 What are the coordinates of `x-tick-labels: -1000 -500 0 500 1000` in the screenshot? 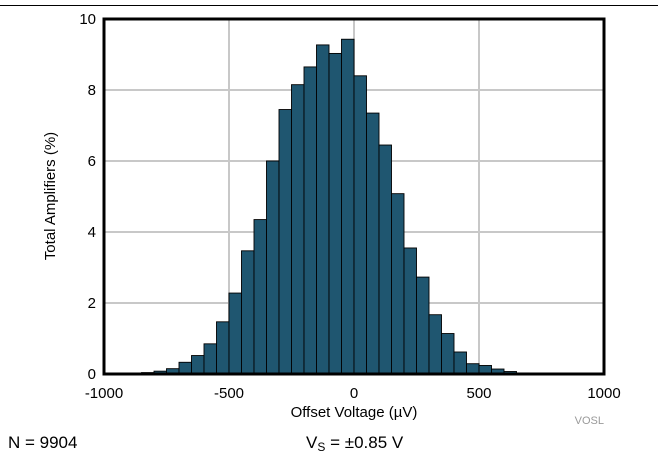 It's located at (353, 393).